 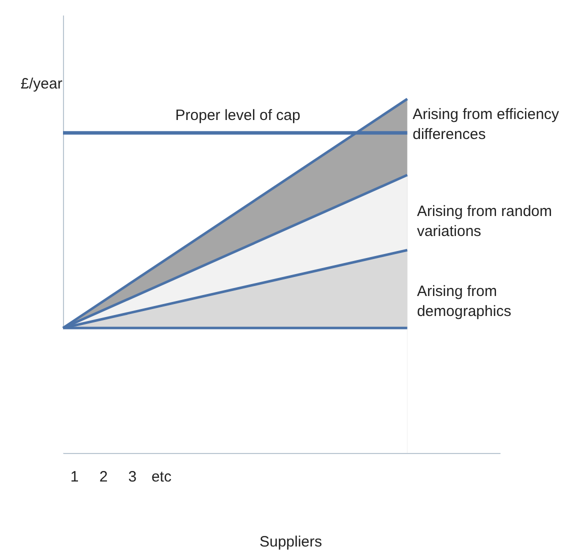 What do you see at coordinates (74, 477) in the screenshot?
I see `x-tick-label: 1` at bounding box center [74, 477].